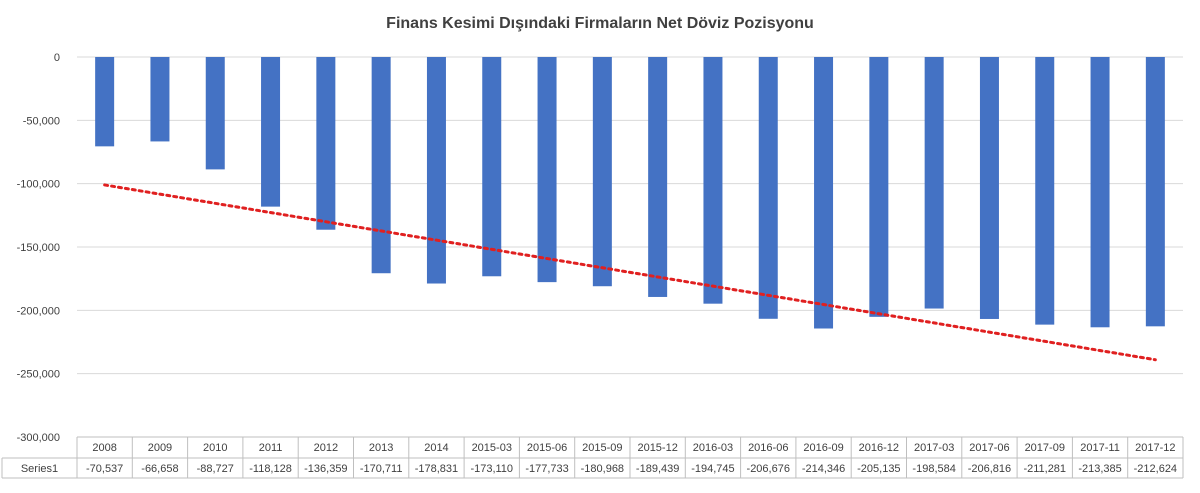 This screenshot has height=493, width=1200. What do you see at coordinates (879, 448) in the screenshot?
I see `x-tick-label: 2016-12` at bounding box center [879, 448].